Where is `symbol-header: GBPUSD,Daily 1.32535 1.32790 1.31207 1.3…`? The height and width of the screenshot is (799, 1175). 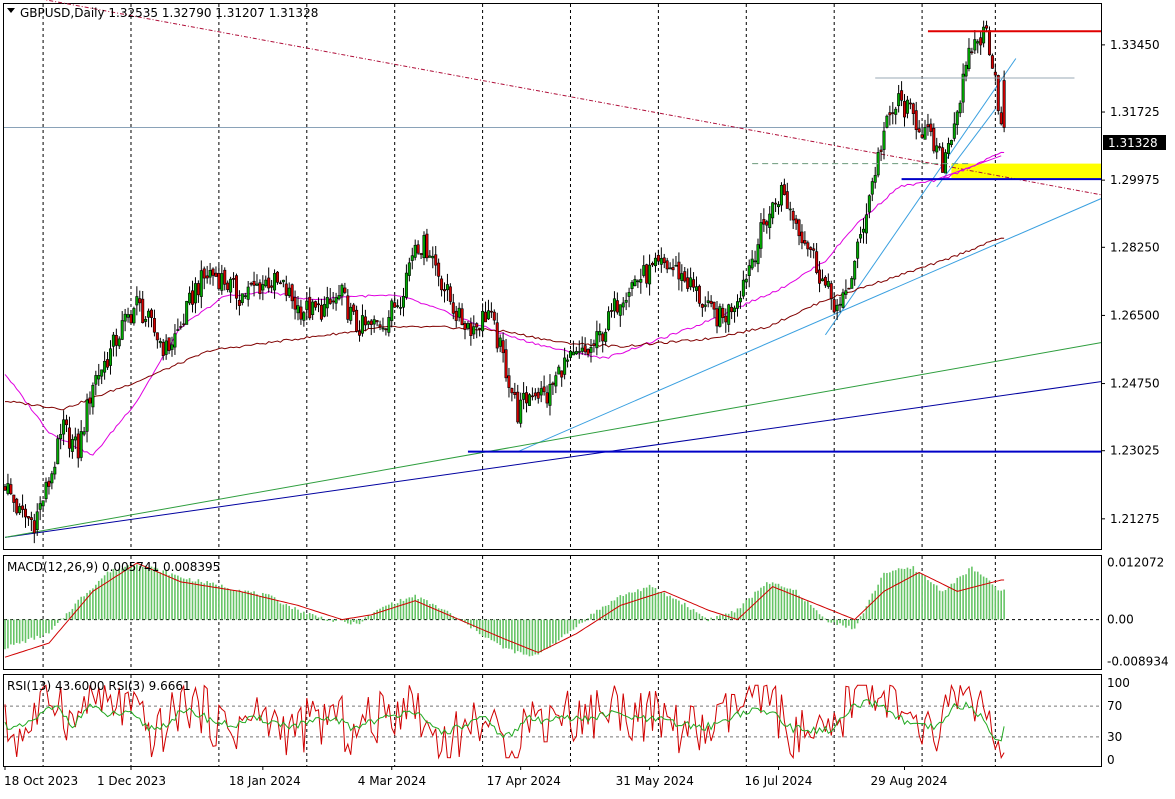
symbol-header: GBPUSD,Daily 1.32535 1.32790 1.31207 1.3… is located at coordinates (169, 13).